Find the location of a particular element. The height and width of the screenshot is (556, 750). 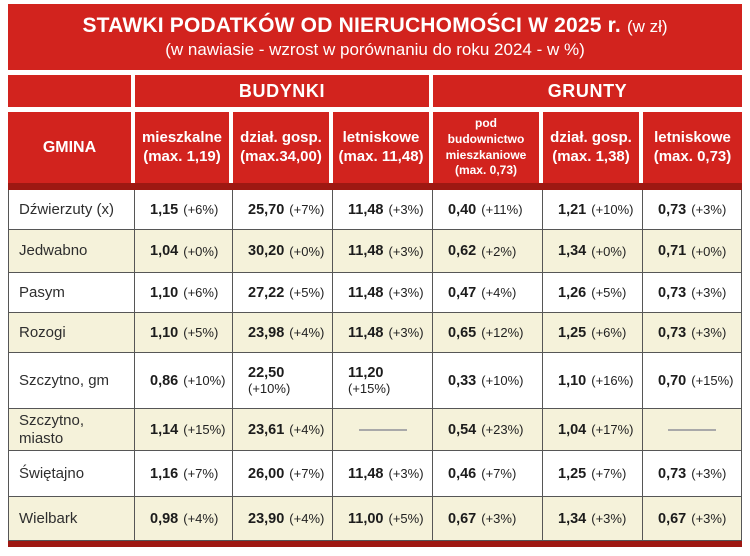

column-header-letniskowe-grunty: letniskowe (max. 0,73) is located at coordinates (692, 147).